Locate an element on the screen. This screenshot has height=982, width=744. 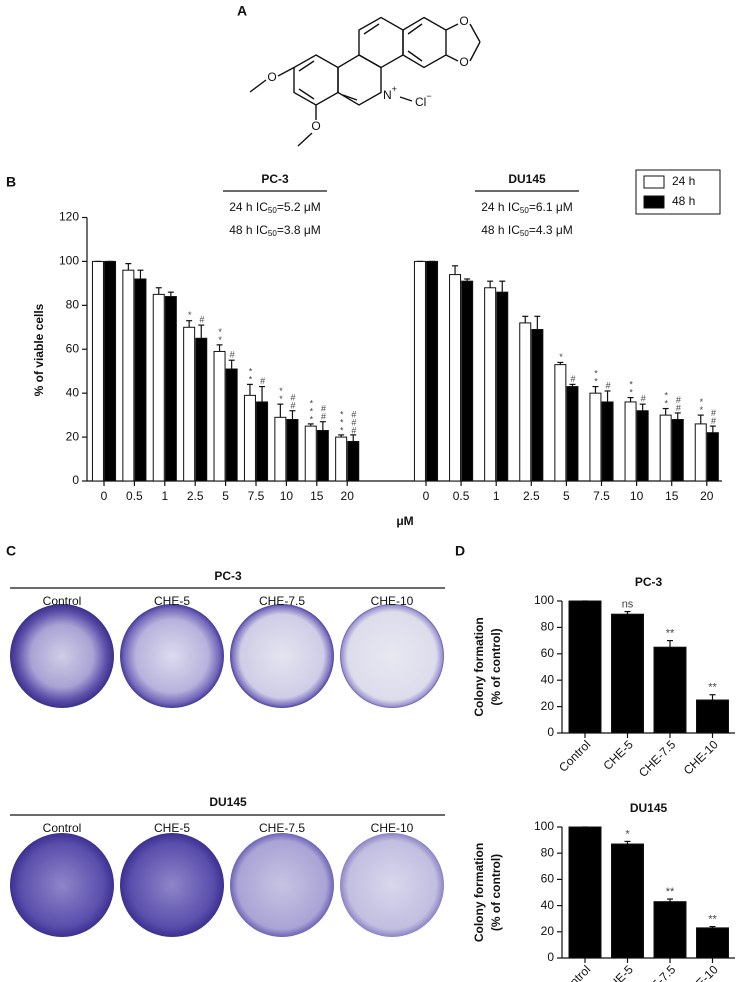
plate-label: CHE-5 is located at coordinates (172, 601).